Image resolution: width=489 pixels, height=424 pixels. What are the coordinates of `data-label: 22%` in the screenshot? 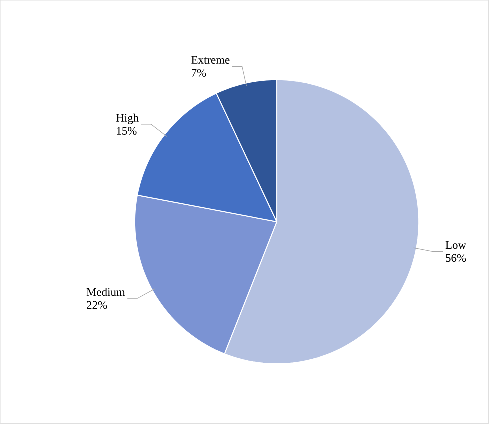 It's located at (97, 305).